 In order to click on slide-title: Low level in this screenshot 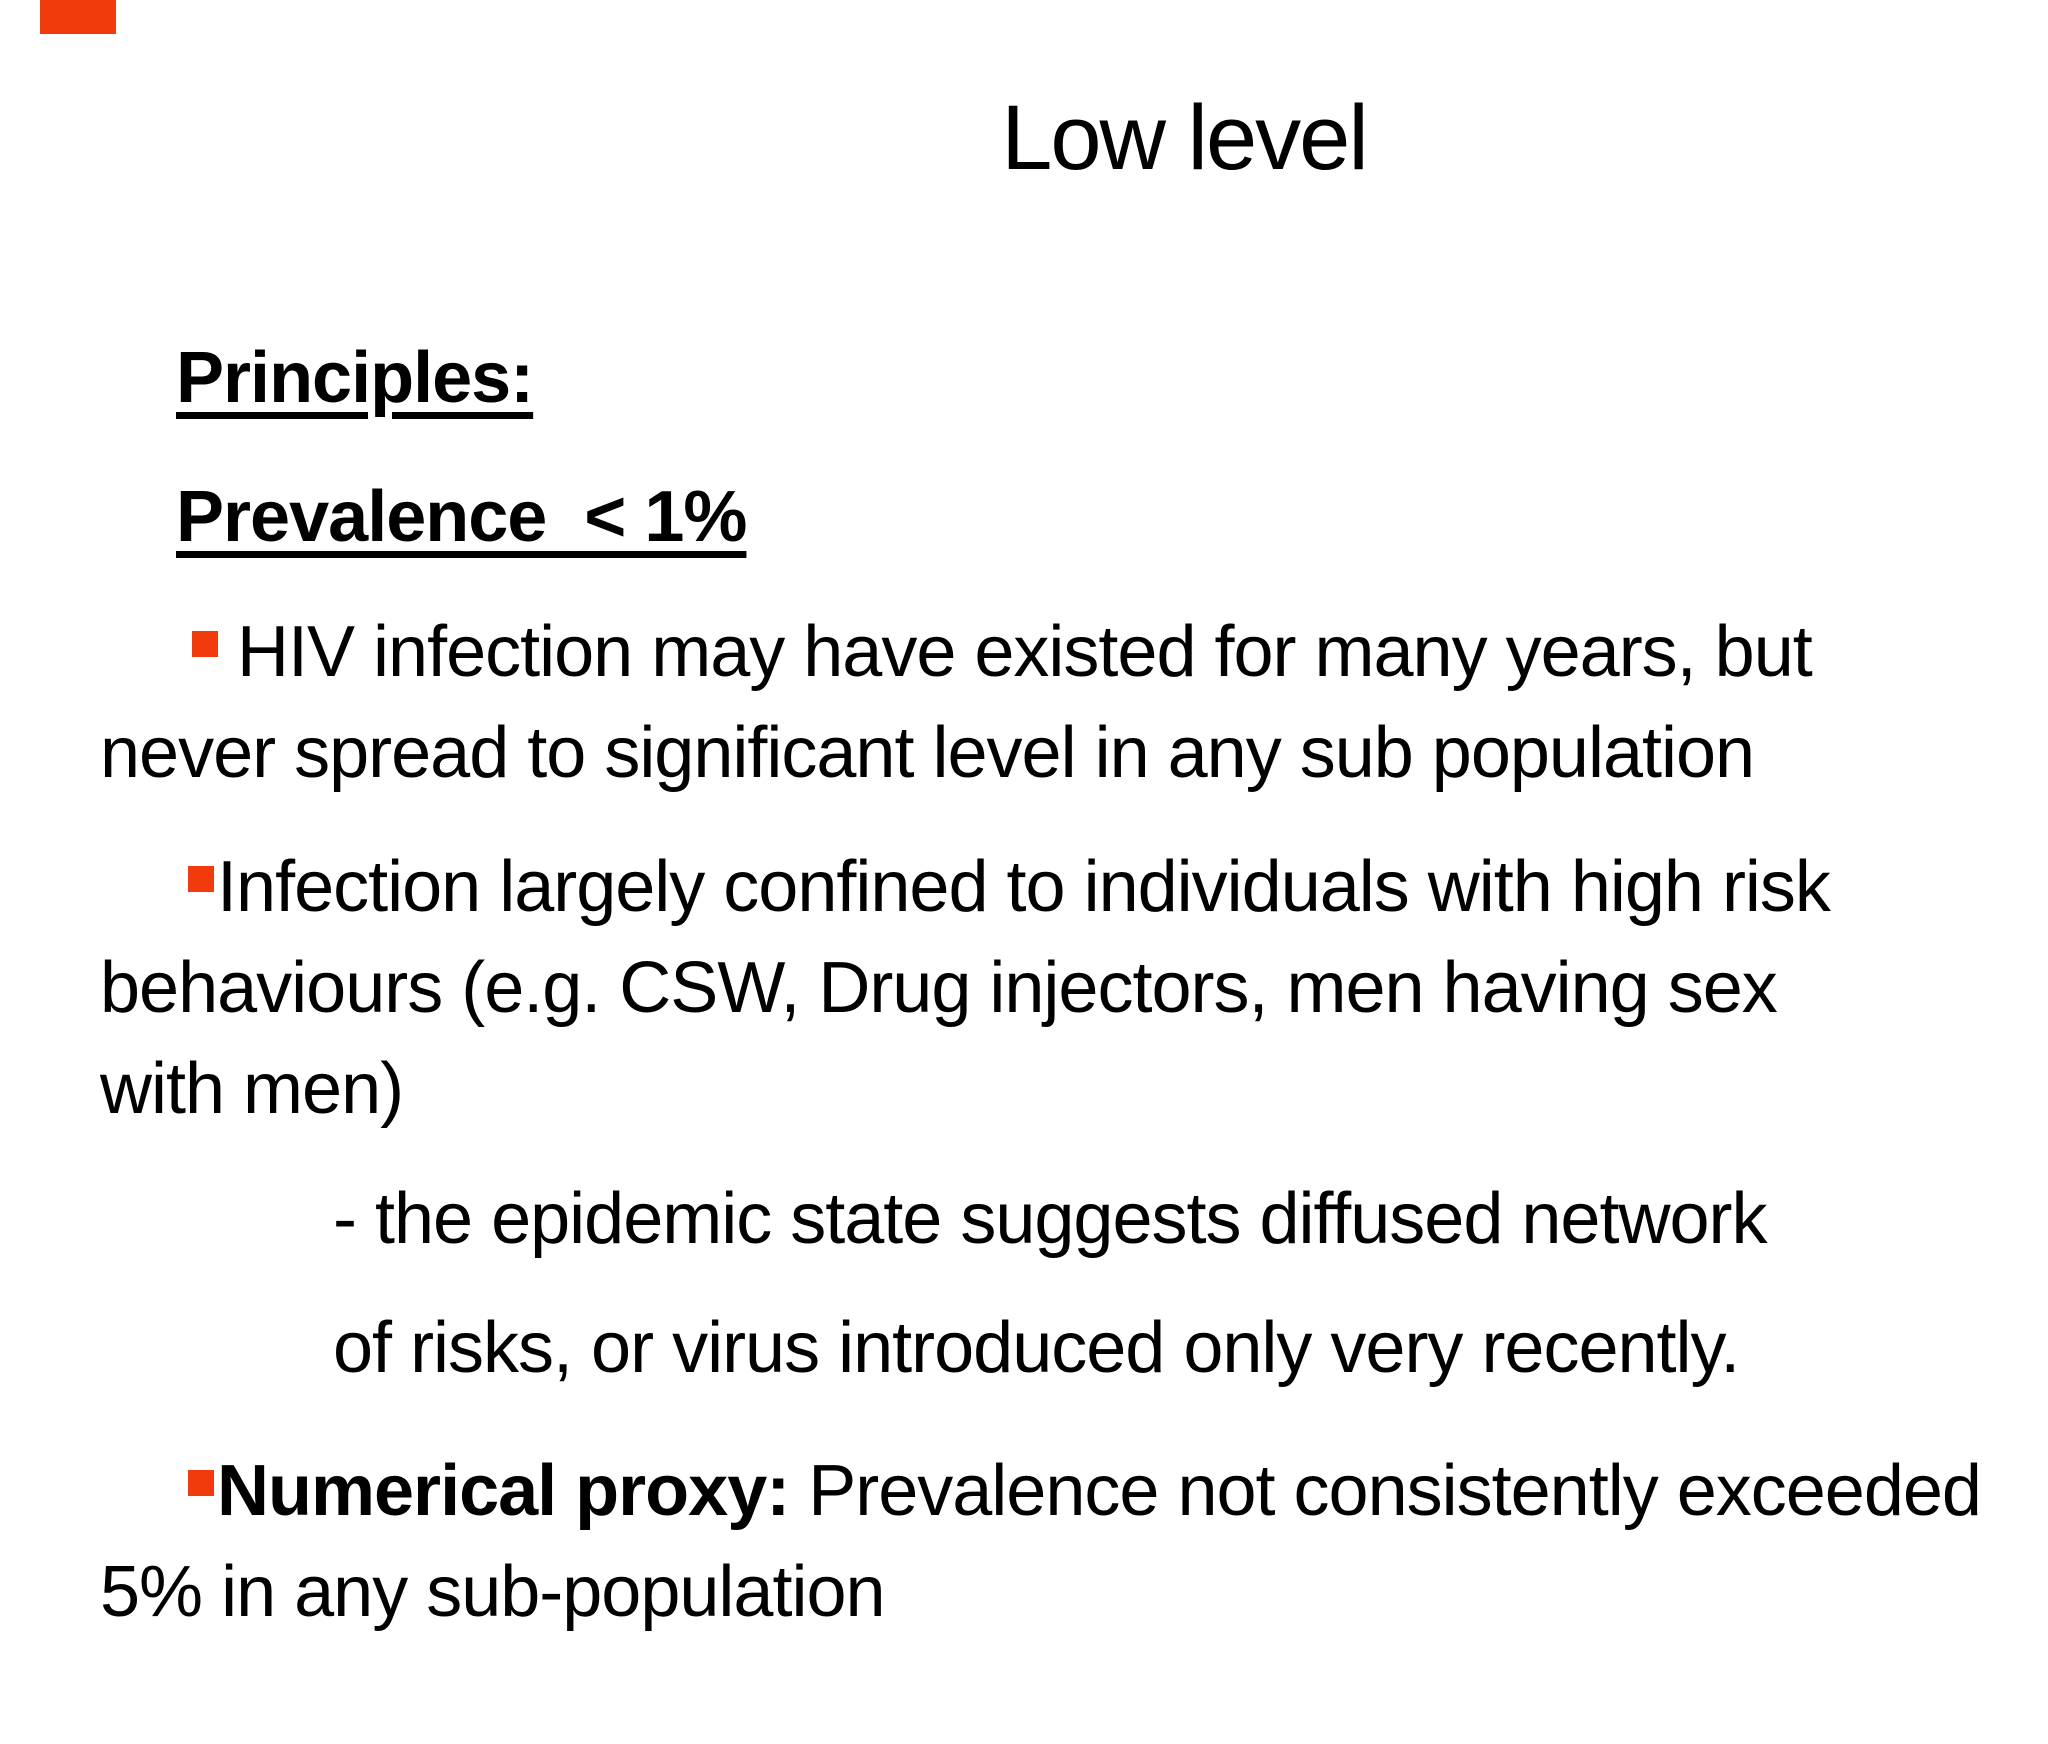, I will do `click(1185, 138)`.